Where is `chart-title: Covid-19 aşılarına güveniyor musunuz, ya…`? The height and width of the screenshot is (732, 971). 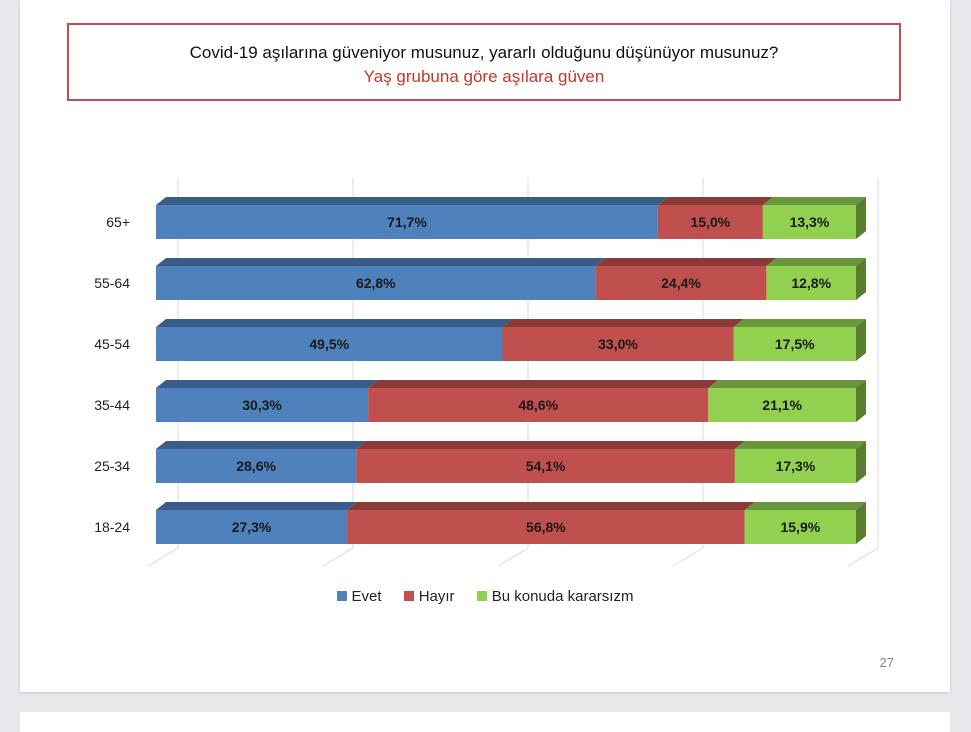 chart-title: Covid-19 aşılarına güveniyor musunuz, ya… is located at coordinates (484, 52).